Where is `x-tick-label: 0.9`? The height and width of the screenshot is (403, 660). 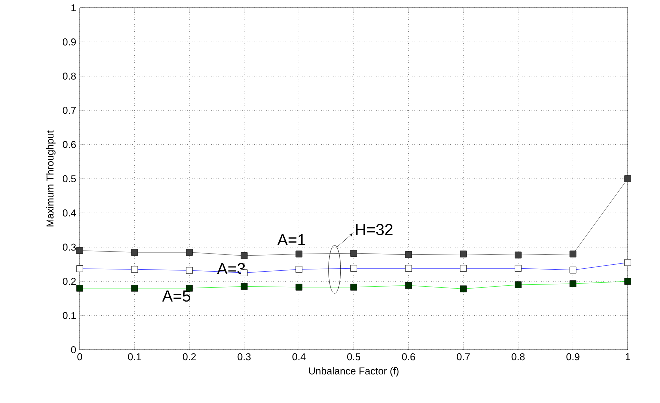 x-tick-label: 0.9 is located at coordinates (573, 357).